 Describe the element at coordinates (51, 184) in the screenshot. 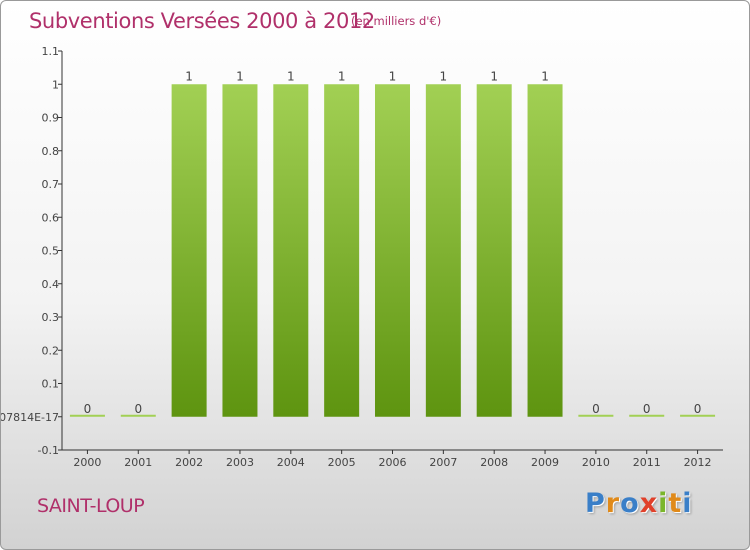

I see `y-tick-label: 0.7` at that location.